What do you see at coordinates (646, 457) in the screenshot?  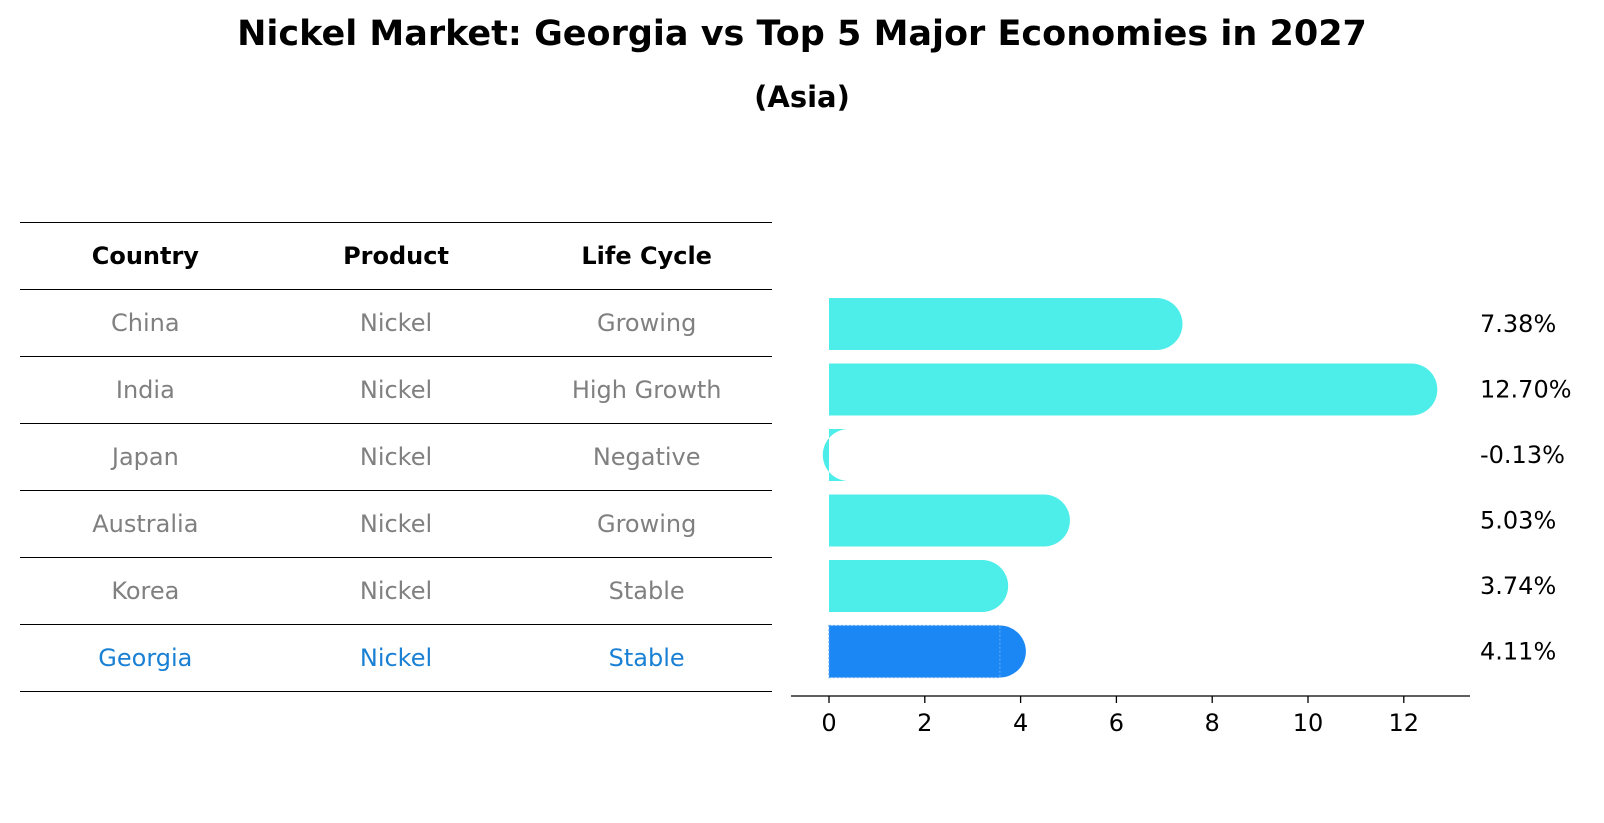 I see `cell-life-cycle: Negative` at bounding box center [646, 457].